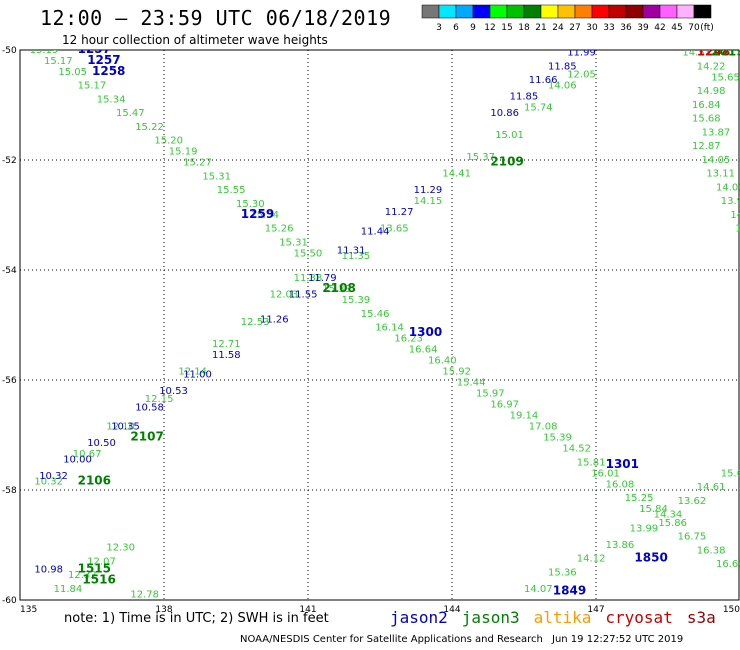  What do you see at coordinates (591, 559) in the screenshot?
I see `wave-height-label: 14.12` at bounding box center [591, 559].